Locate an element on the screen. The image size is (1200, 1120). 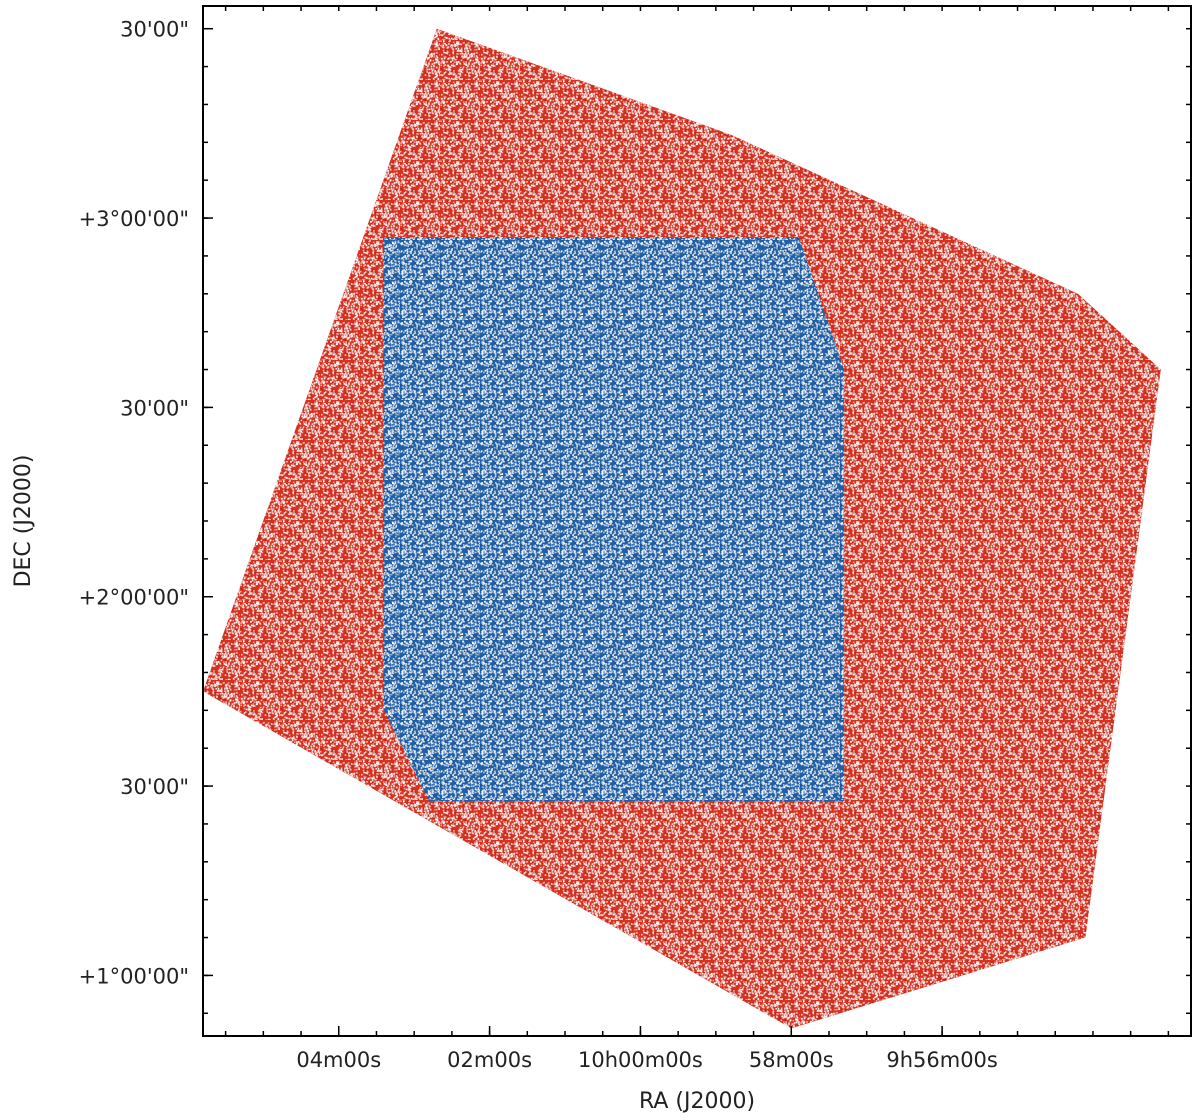
x-tick-label-3: 10h00m00s is located at coordinates (640, 1060).